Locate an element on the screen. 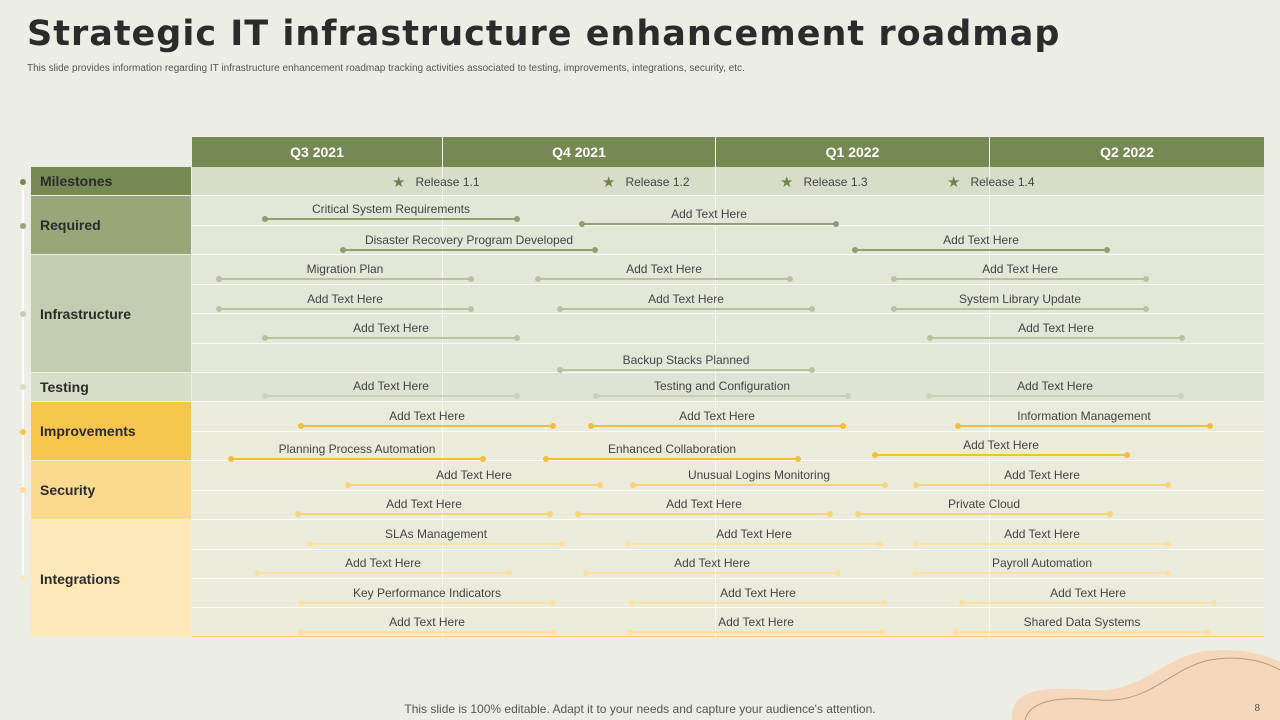 Image resolution: width=1280 pixels, height=720 pixels. task-label: Planning Process Automation is located at coordinates (357, 449).